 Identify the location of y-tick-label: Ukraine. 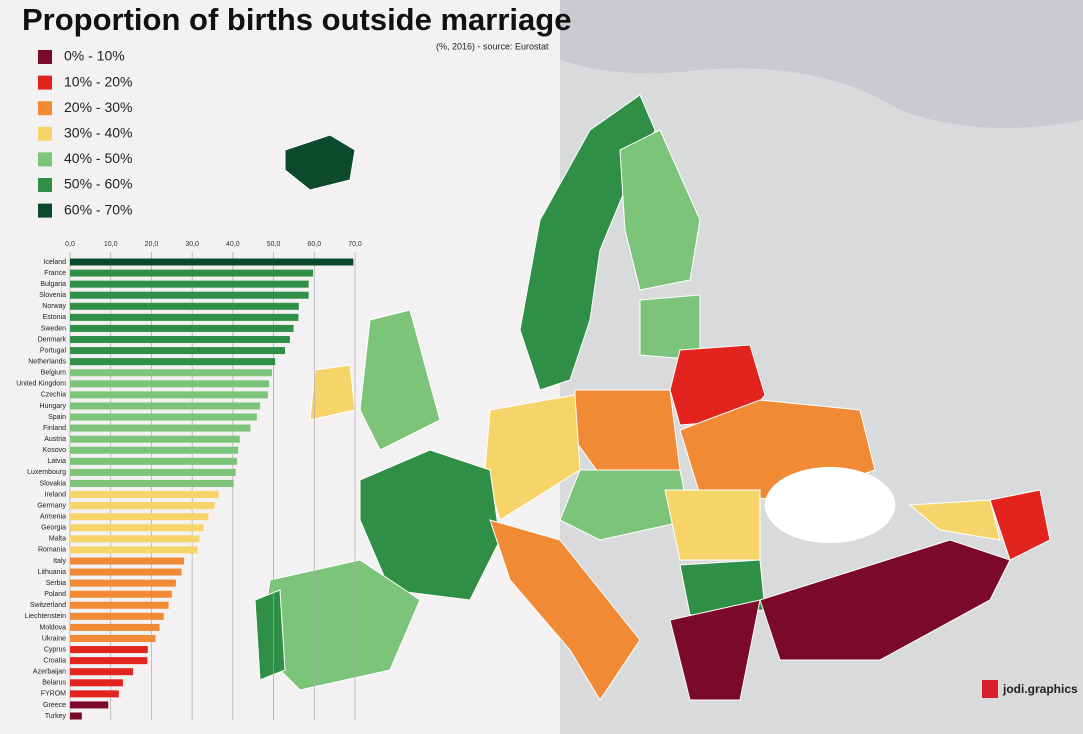
(54, 638).